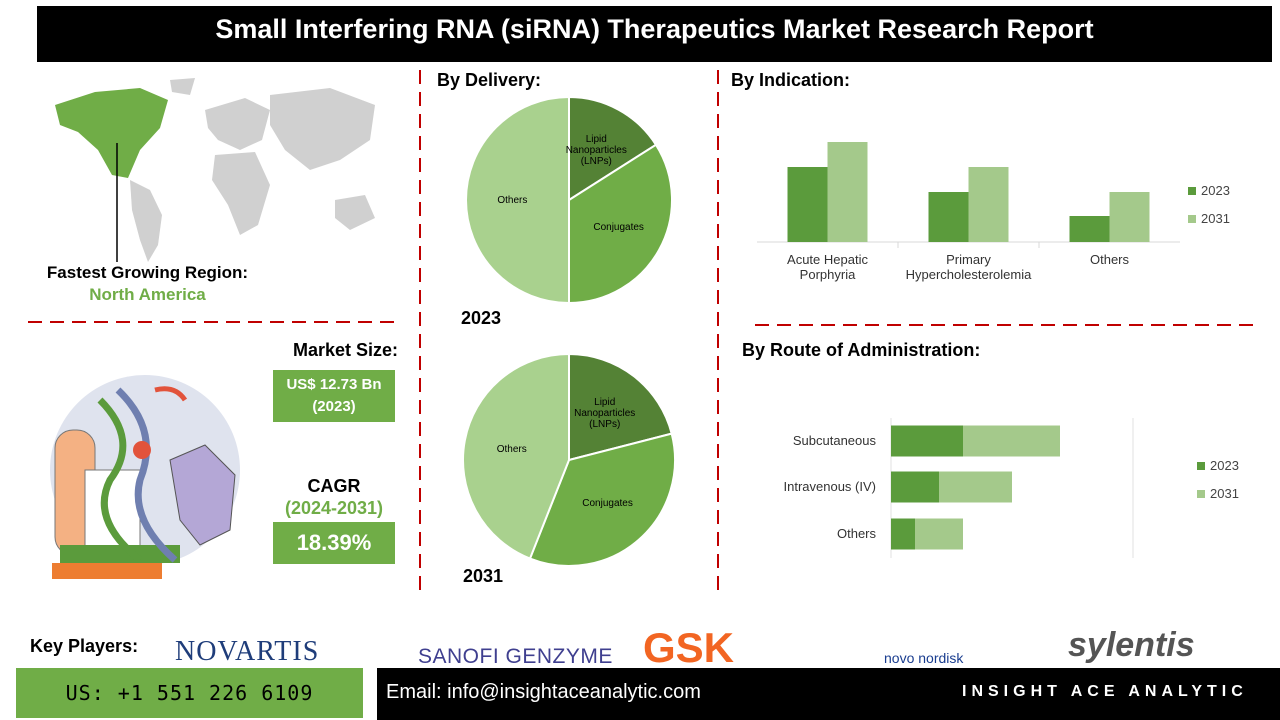  What do you see at coordinates (968, 267) in the screenshot?
I see `x-tick-label: Primary Hypercholesterolemia` at bounding box center [968, 267].